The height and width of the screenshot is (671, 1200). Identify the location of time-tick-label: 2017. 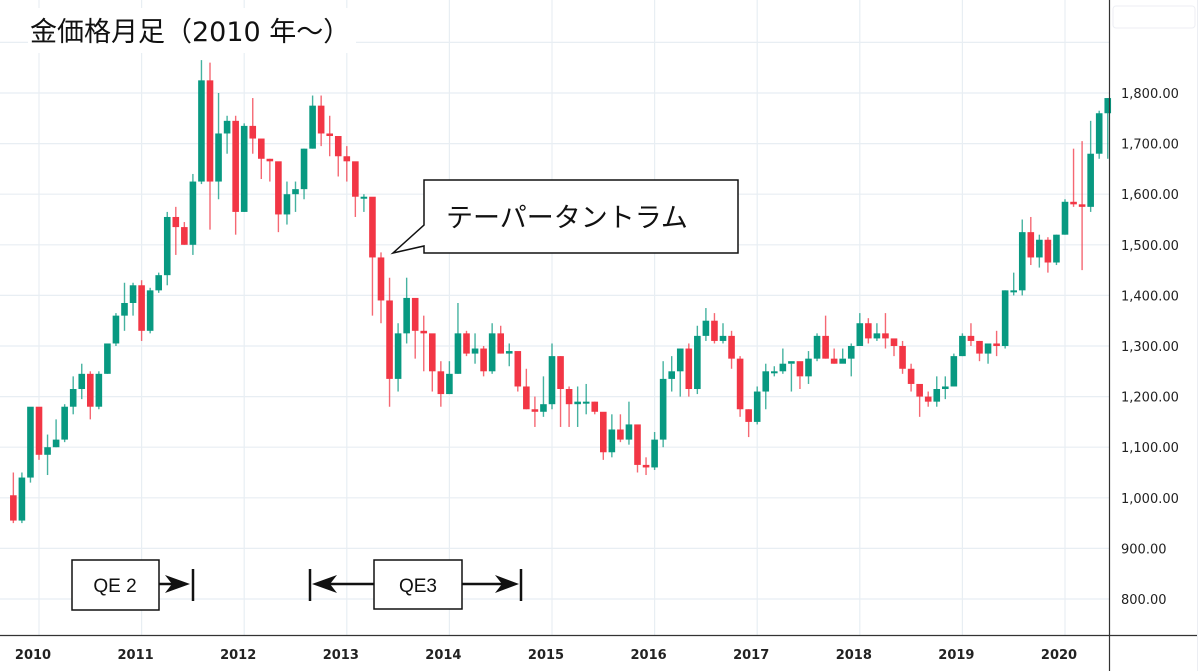
(751, 655).